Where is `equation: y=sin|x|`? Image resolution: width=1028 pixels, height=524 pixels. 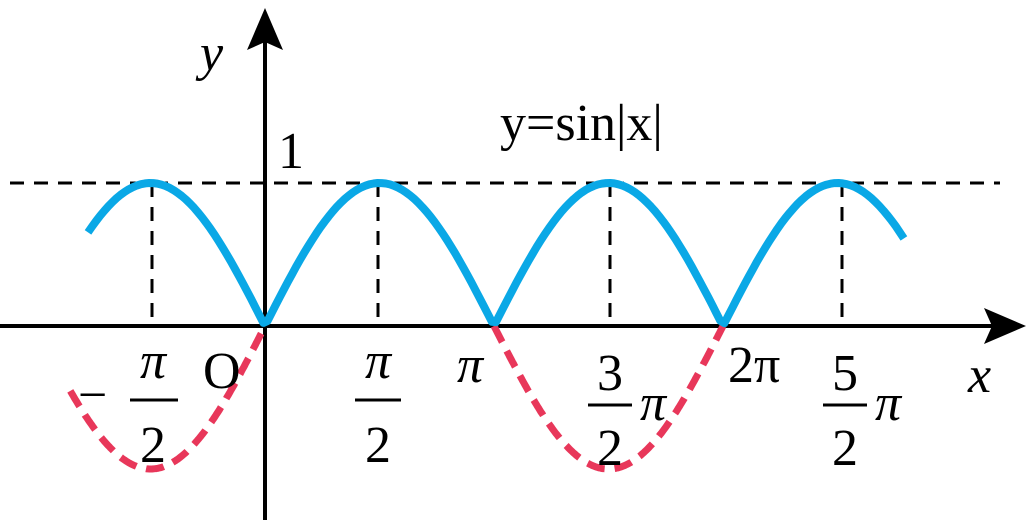 equation: y=sin|x| is located at coordinates (581, 123).